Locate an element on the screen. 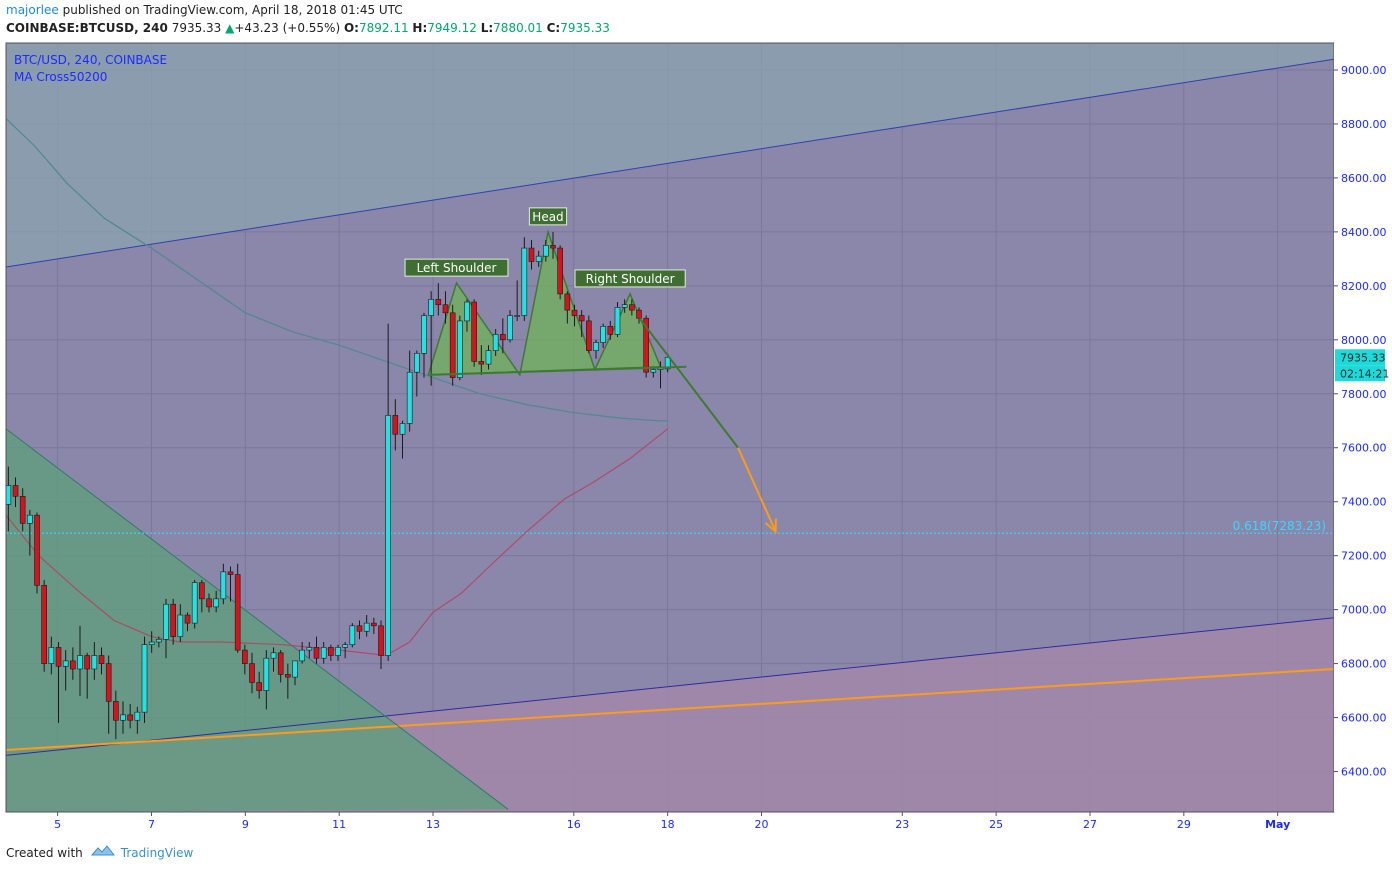  pattern-label: Left Shoulder is located at coordinates (456, 267).